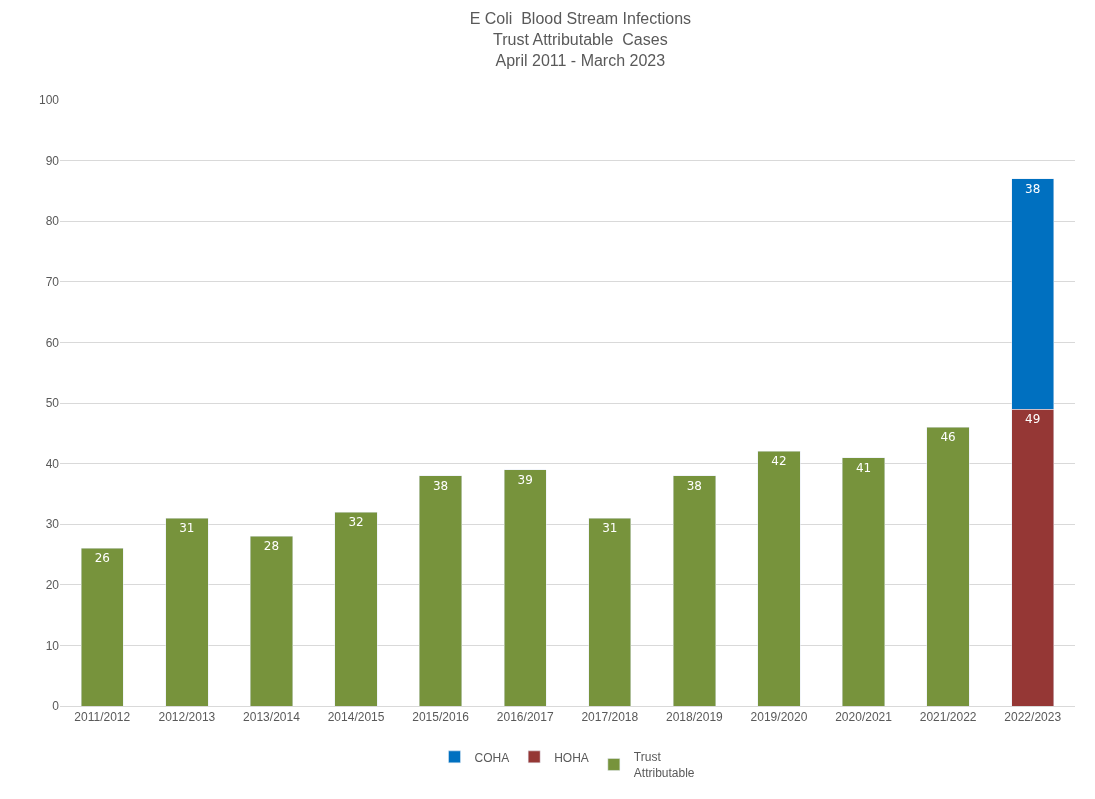 This screenshot has width=1095, height=799. What do you see at coordinates (610, 717) in the screenshot?
I see `x-tick-label: 2017/2018` at bounding box center [610, 717].